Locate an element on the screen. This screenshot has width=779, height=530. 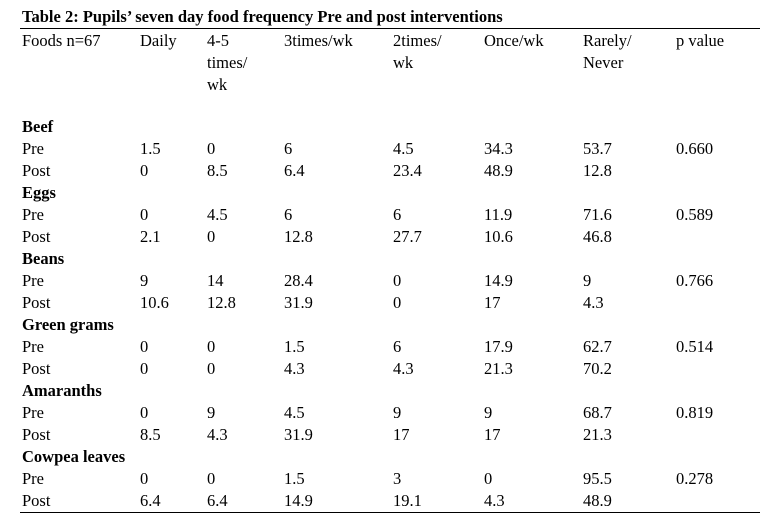
header-foods: Foods n=67 is located at coordinates (61, 40).